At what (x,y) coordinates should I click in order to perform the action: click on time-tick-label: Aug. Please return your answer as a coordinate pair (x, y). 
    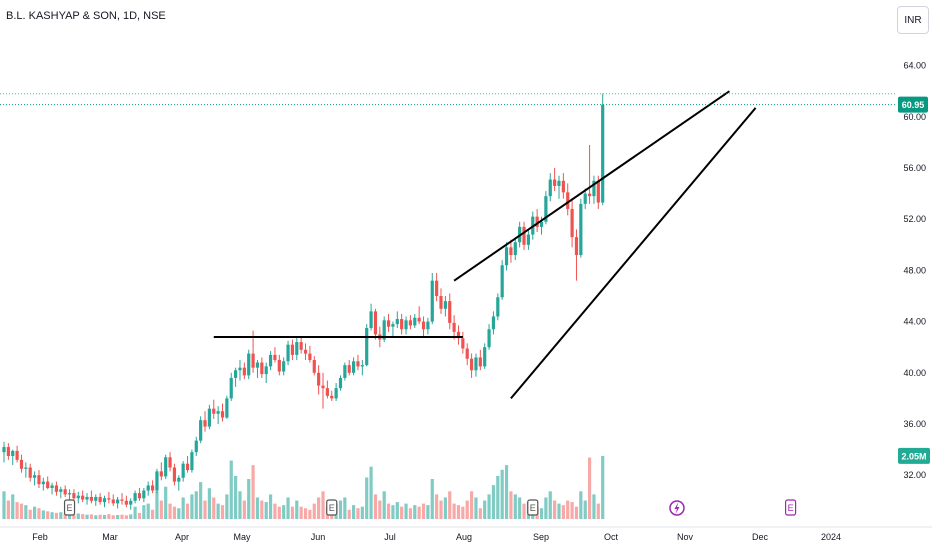
    Looking at the image, I should click on (464, 537).